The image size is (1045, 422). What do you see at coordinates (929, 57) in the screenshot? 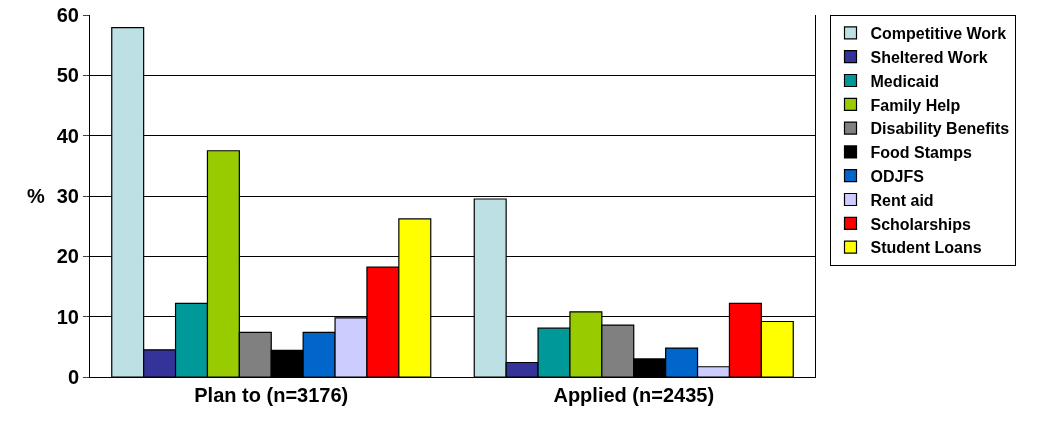
I see `legend-label: Sheltered Work` at bounding box center [929, 57].